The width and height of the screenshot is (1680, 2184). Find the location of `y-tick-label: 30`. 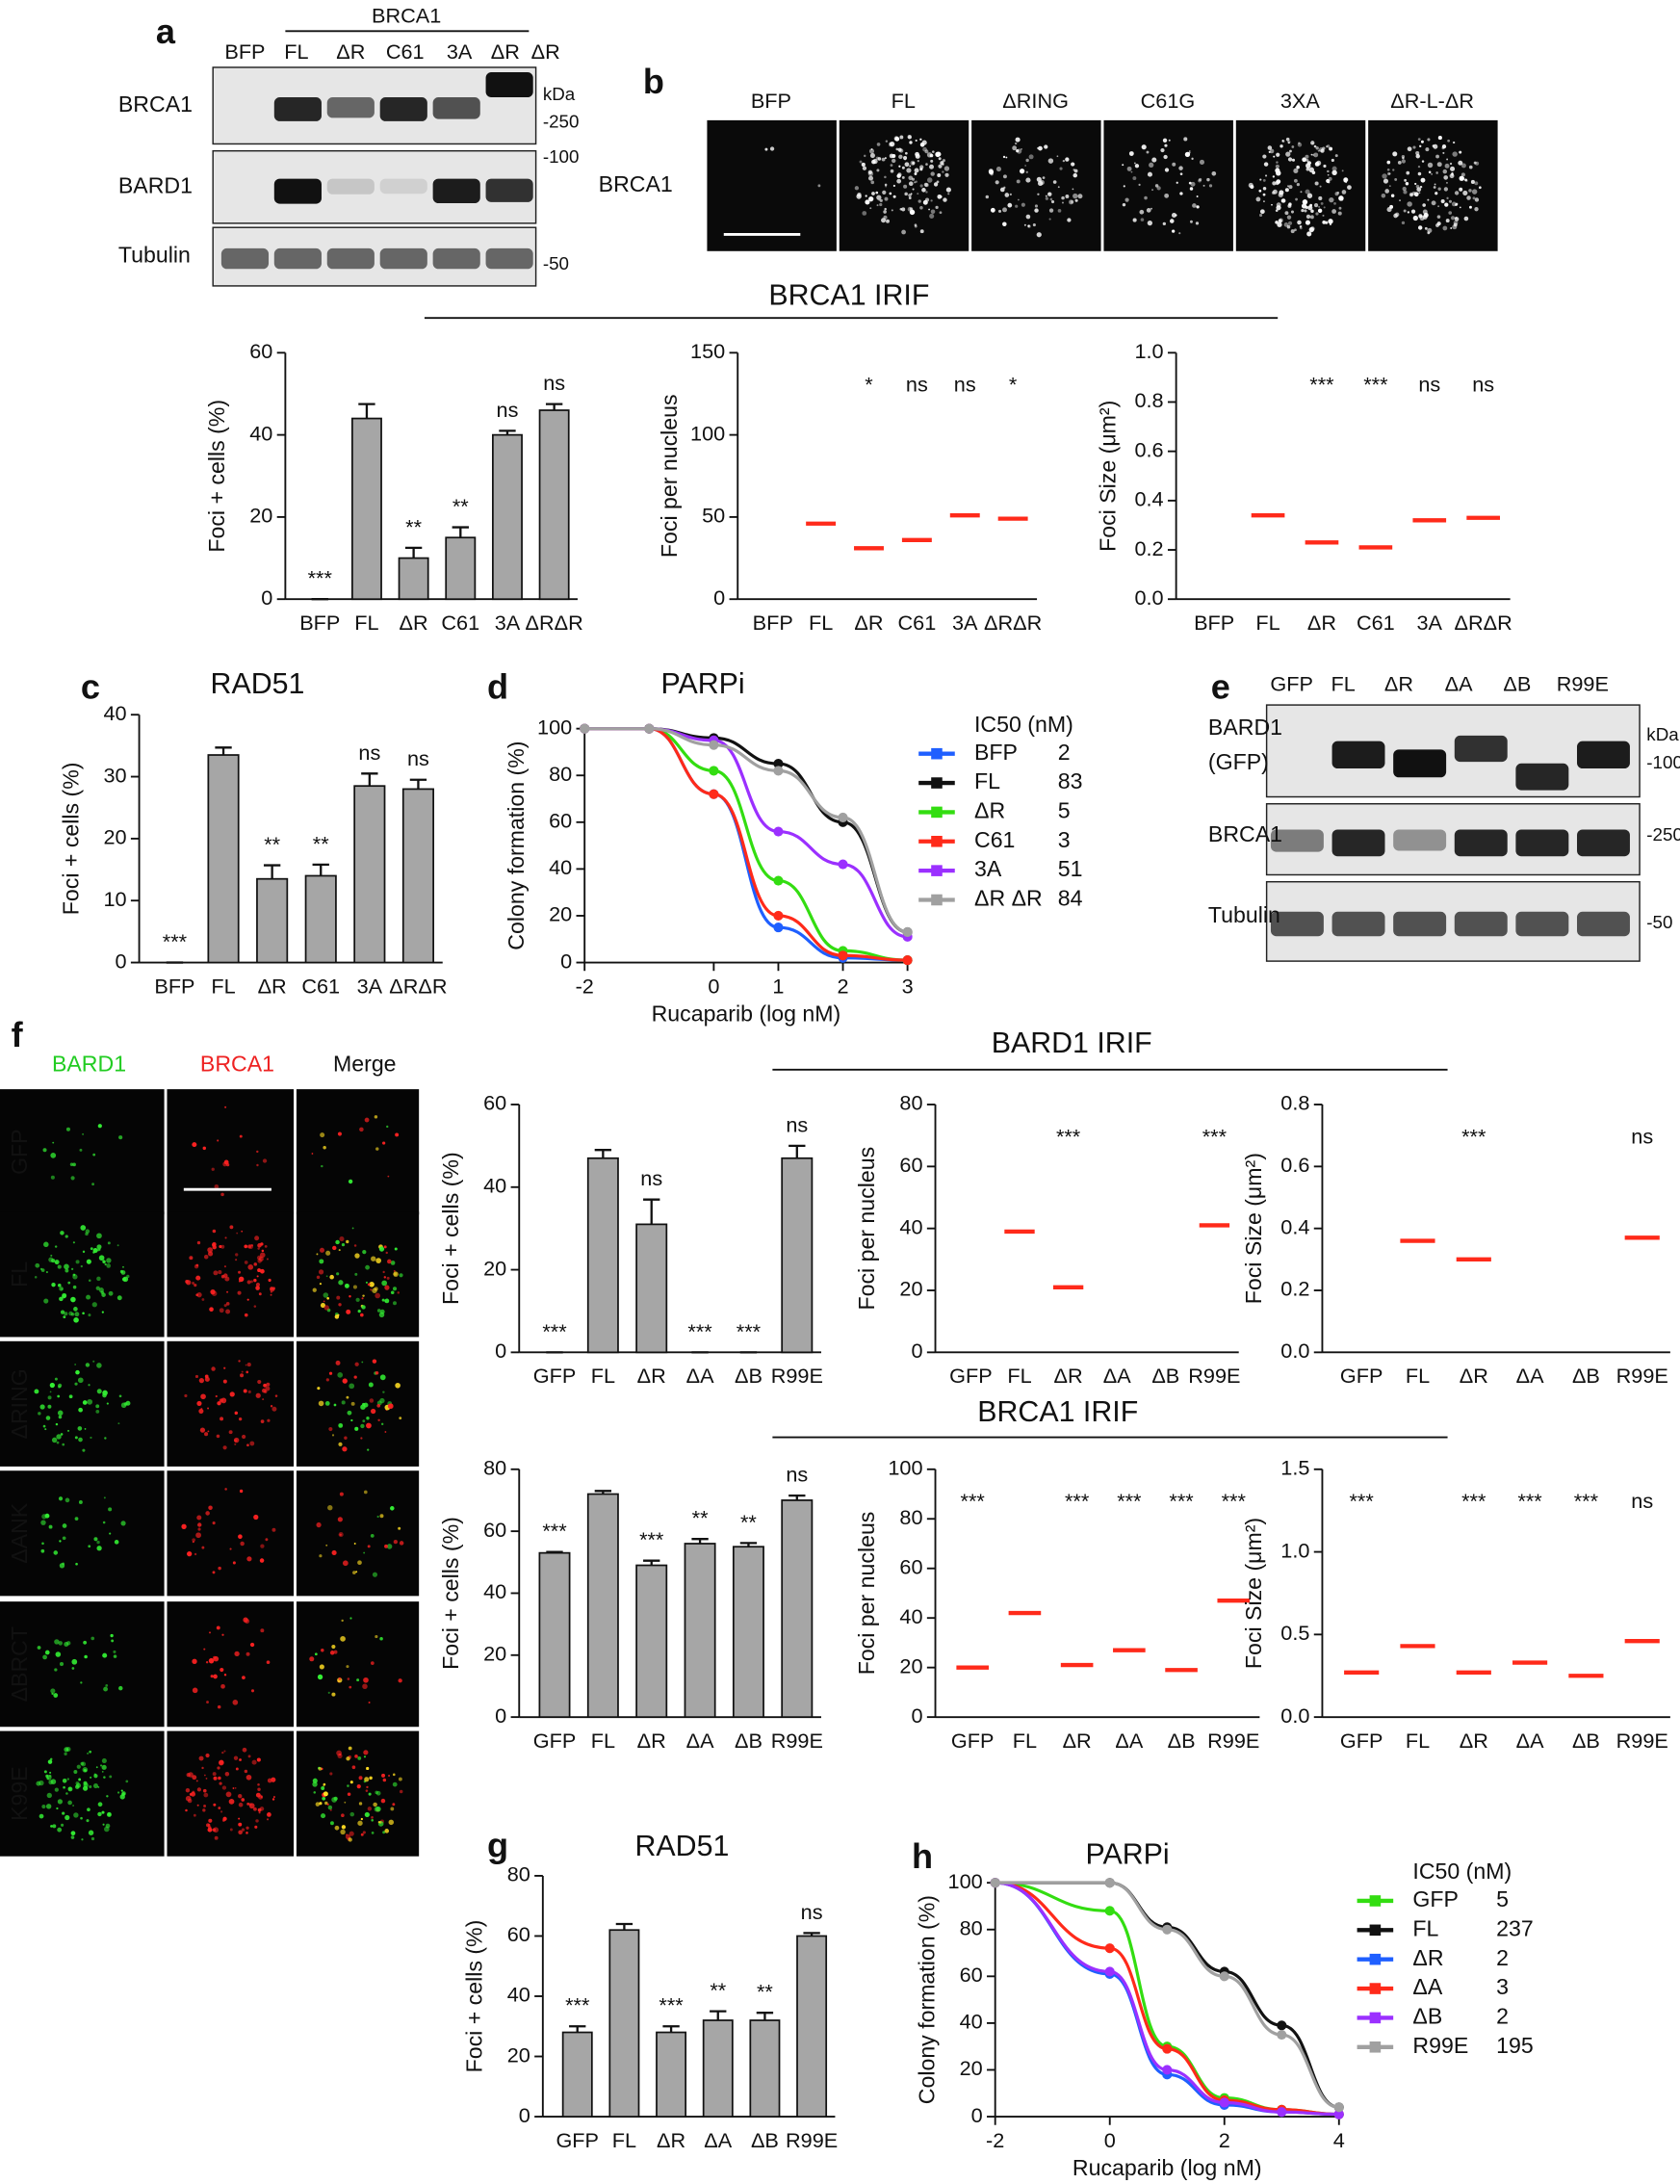

y-tick-label: 30 is located at coordinates (114, 775).